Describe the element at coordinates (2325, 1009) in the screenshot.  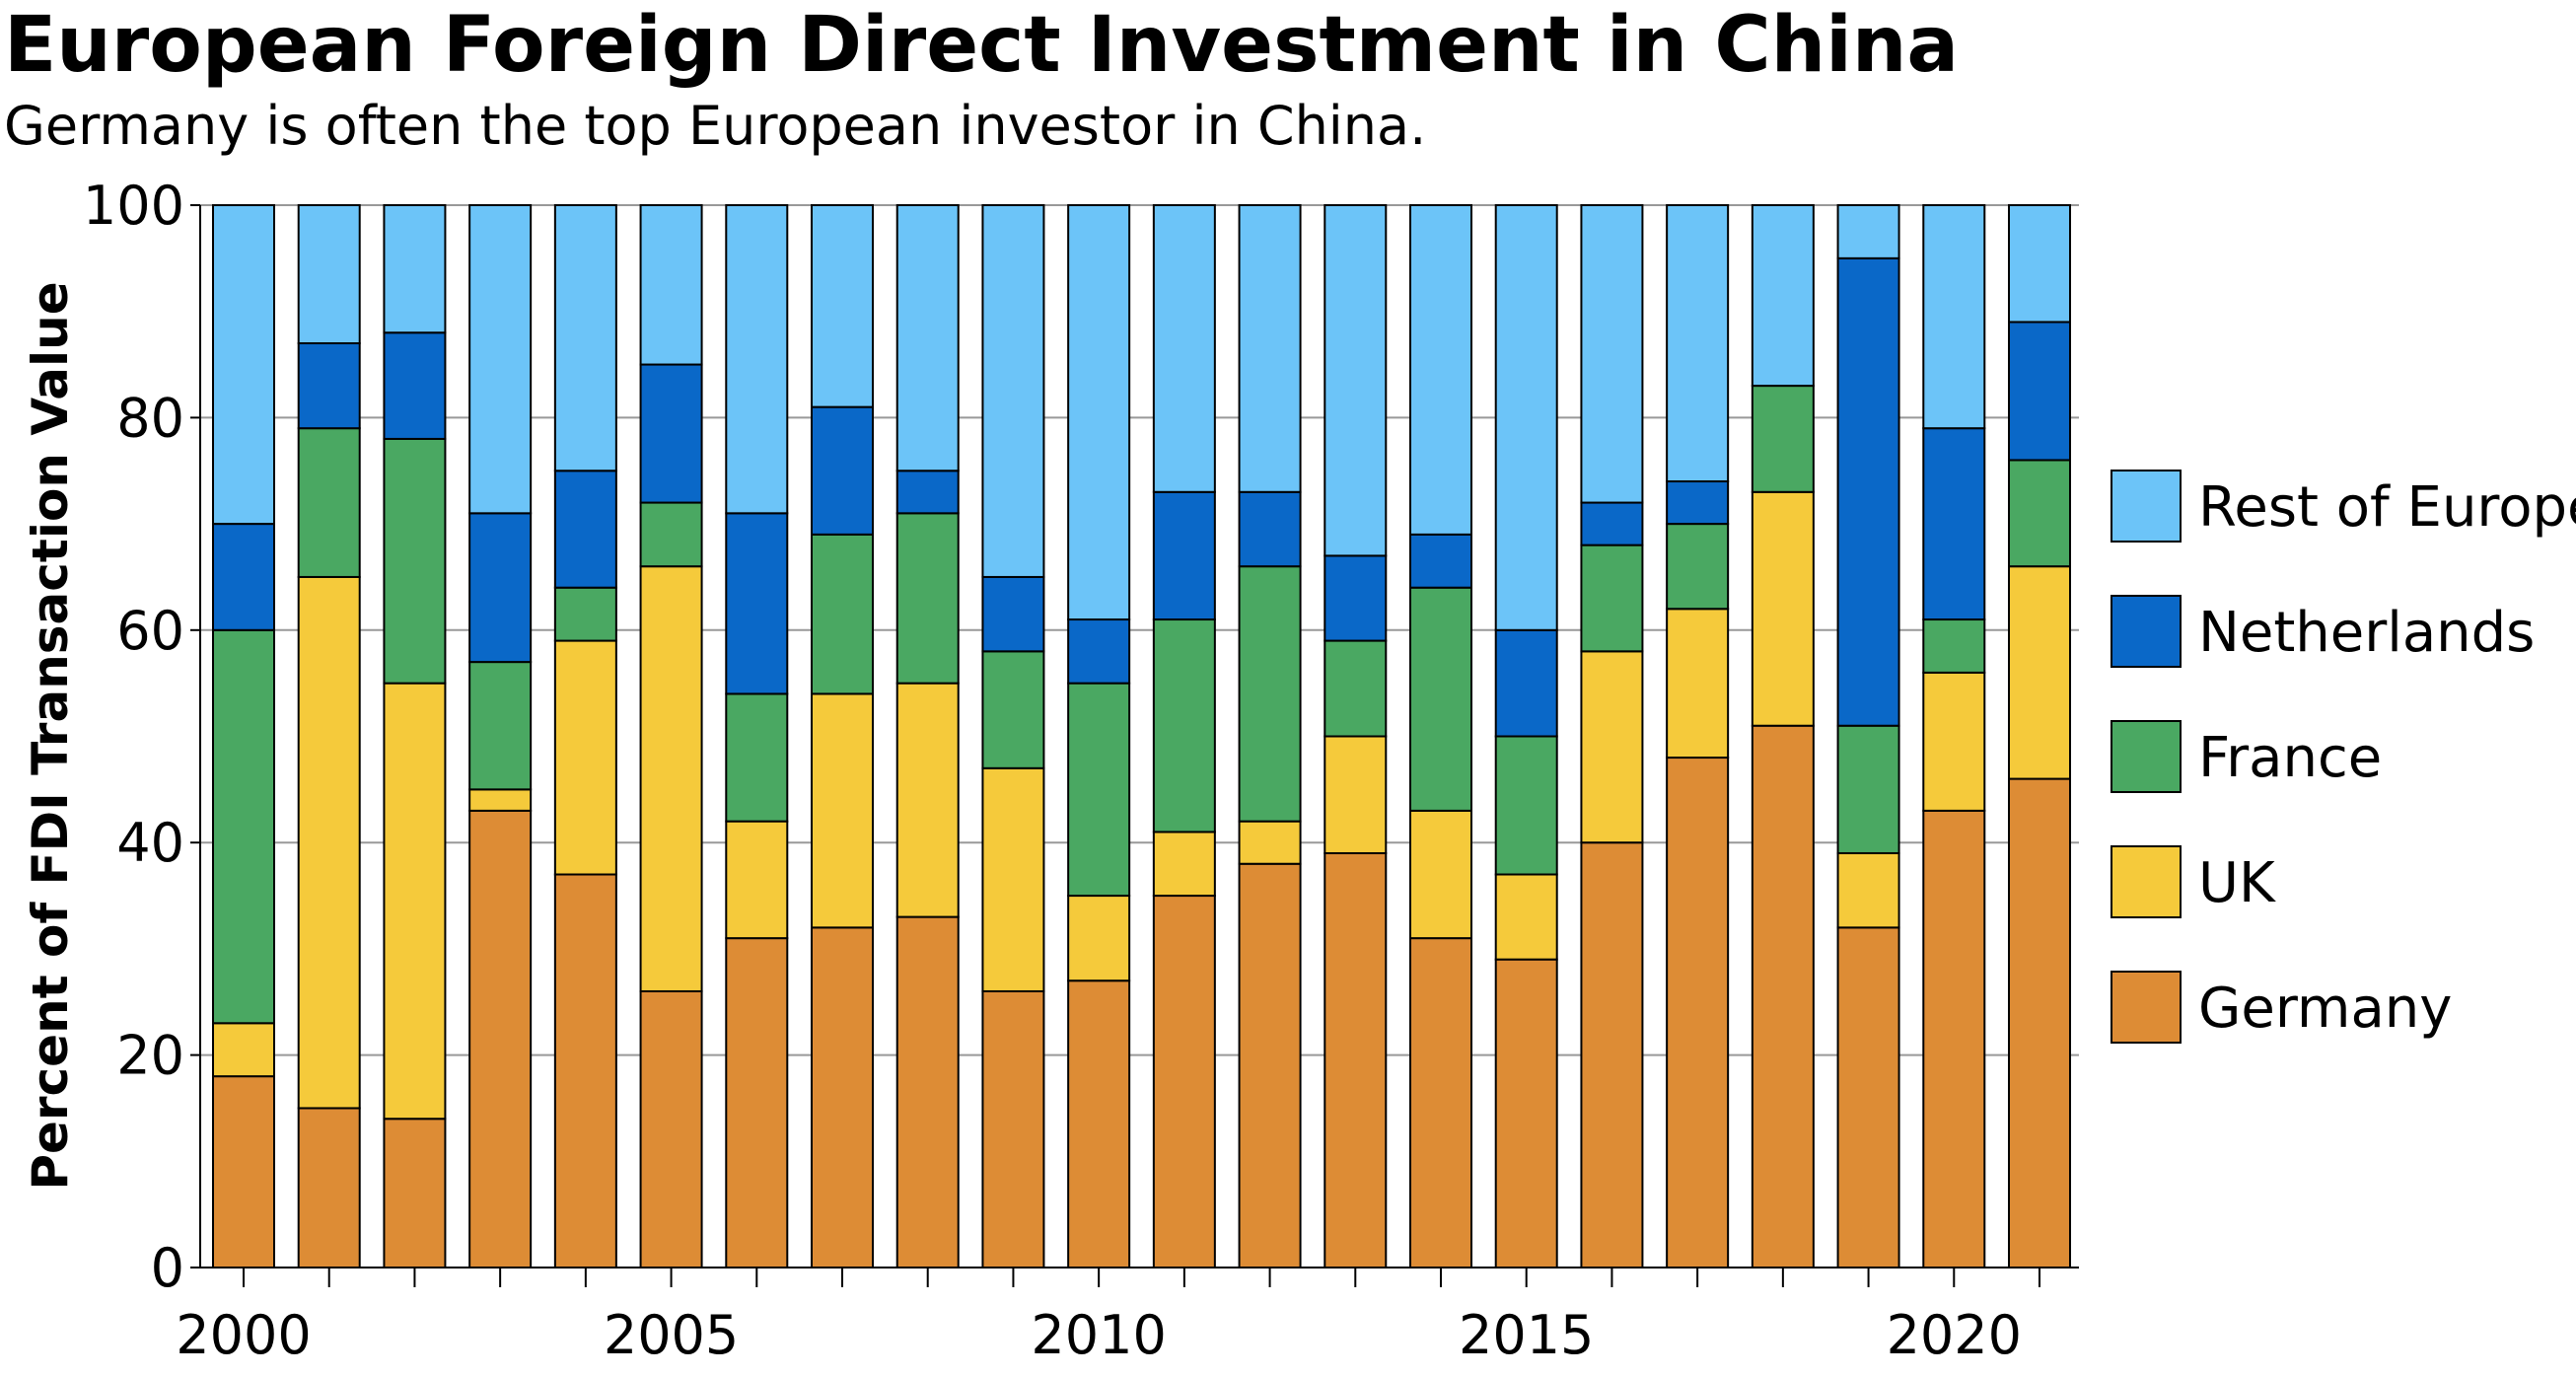
I see `legend-label: Germany` at that location.